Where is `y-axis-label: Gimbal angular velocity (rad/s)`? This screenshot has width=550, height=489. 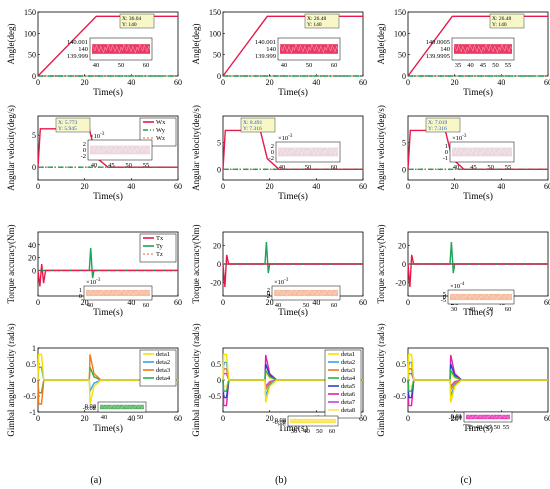 y-axis-label: Gimbal angular velocity (rad/s) is located at coordinates (196, 379).